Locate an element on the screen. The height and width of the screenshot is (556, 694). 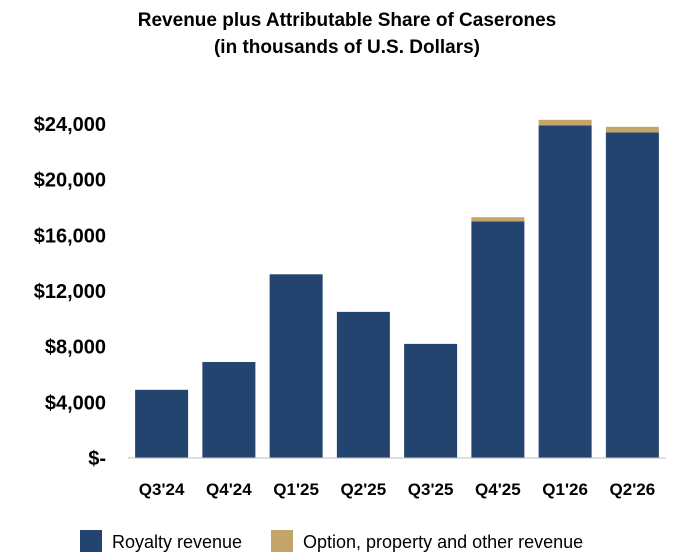
y-tick-label: $16,000 is located at coordinates (70, 236).